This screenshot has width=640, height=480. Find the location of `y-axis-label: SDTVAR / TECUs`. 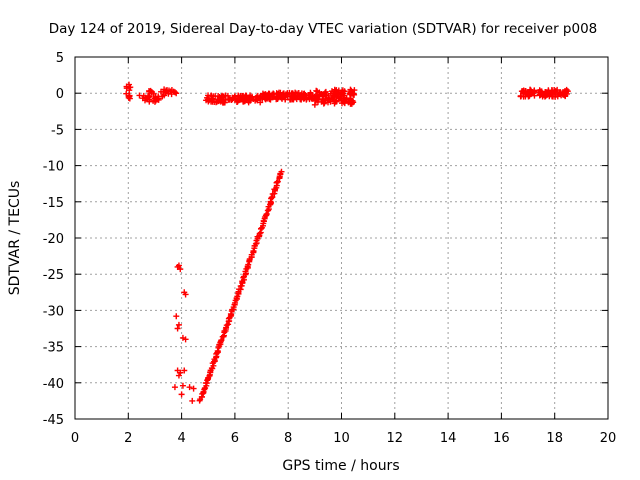

y-axis-label: SDTVAR / TECUs is located at coordinates (15, 238).